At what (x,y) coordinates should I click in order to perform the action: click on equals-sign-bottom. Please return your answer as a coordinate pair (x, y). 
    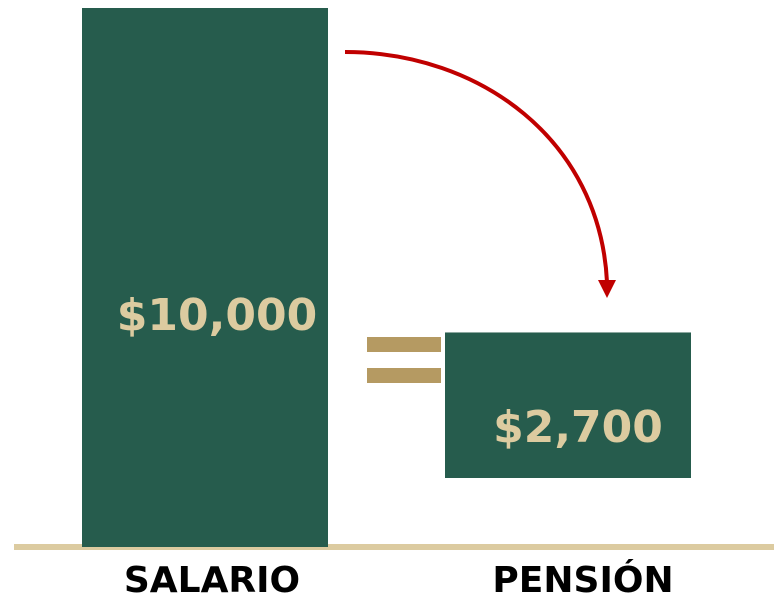
    Looking at the image, I should click on (404, 375).